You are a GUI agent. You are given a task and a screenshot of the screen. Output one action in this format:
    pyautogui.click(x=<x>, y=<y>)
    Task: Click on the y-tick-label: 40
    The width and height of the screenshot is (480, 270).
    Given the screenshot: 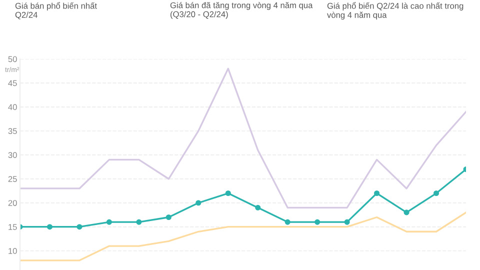 What is the action you would take?
    pyautogui.click(x=12, y=107)
    